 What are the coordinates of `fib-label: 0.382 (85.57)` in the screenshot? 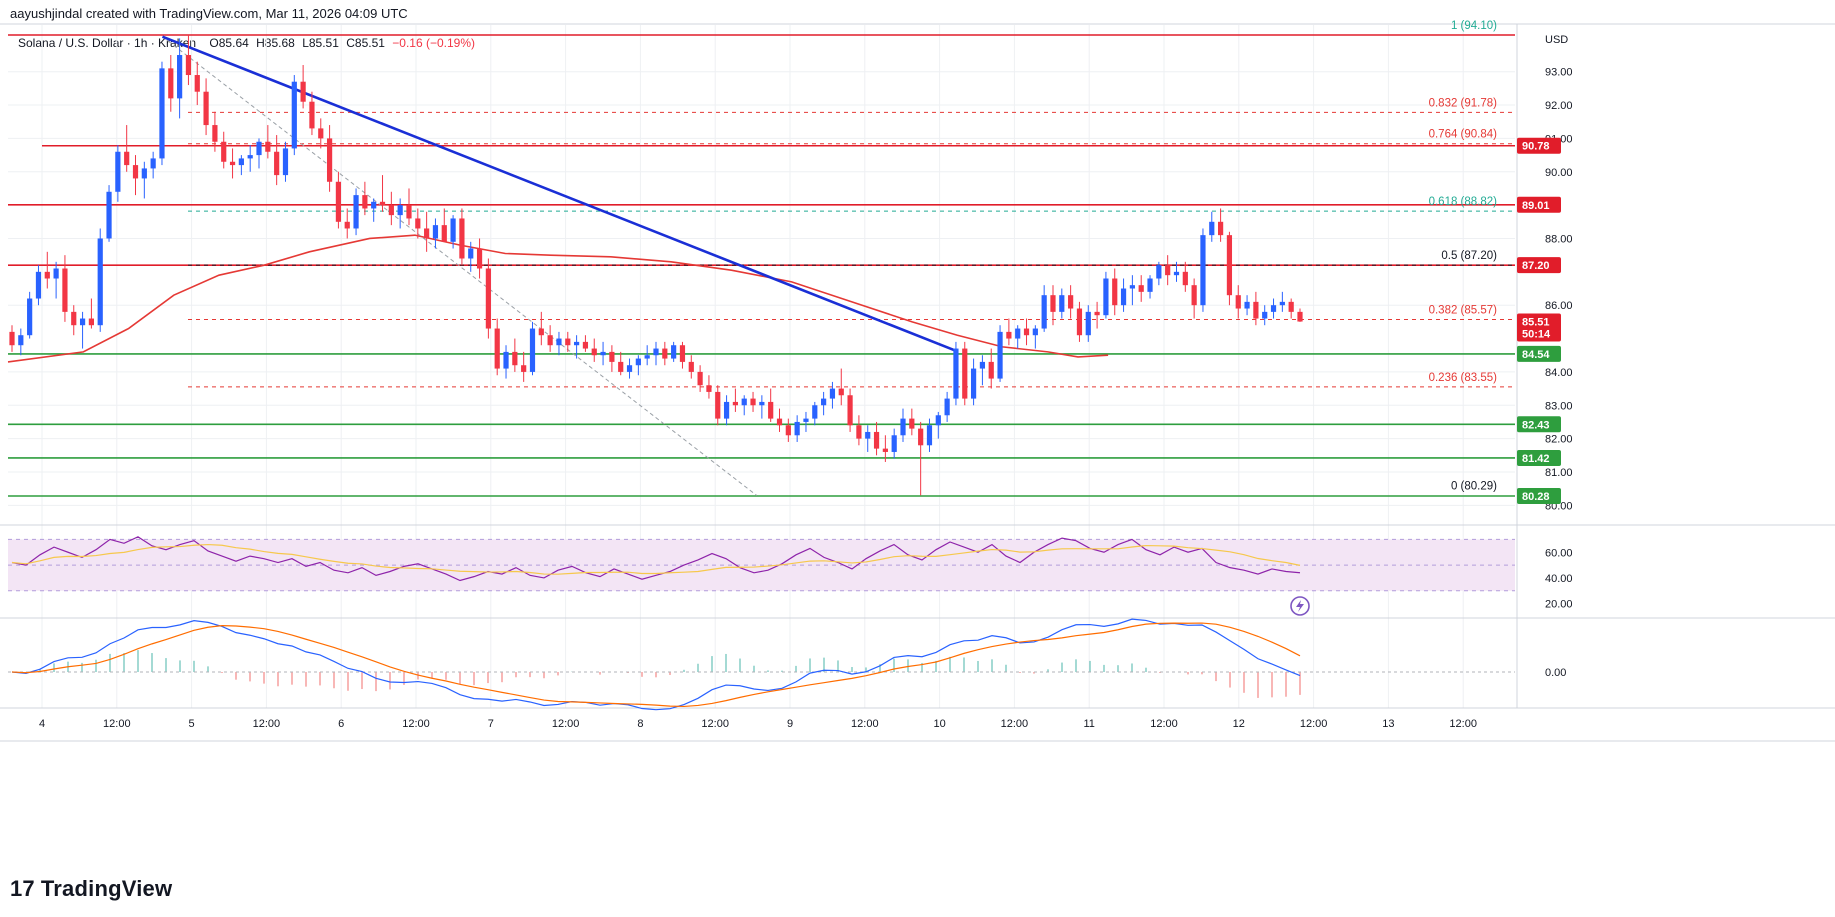 It's located at (1463, 311).